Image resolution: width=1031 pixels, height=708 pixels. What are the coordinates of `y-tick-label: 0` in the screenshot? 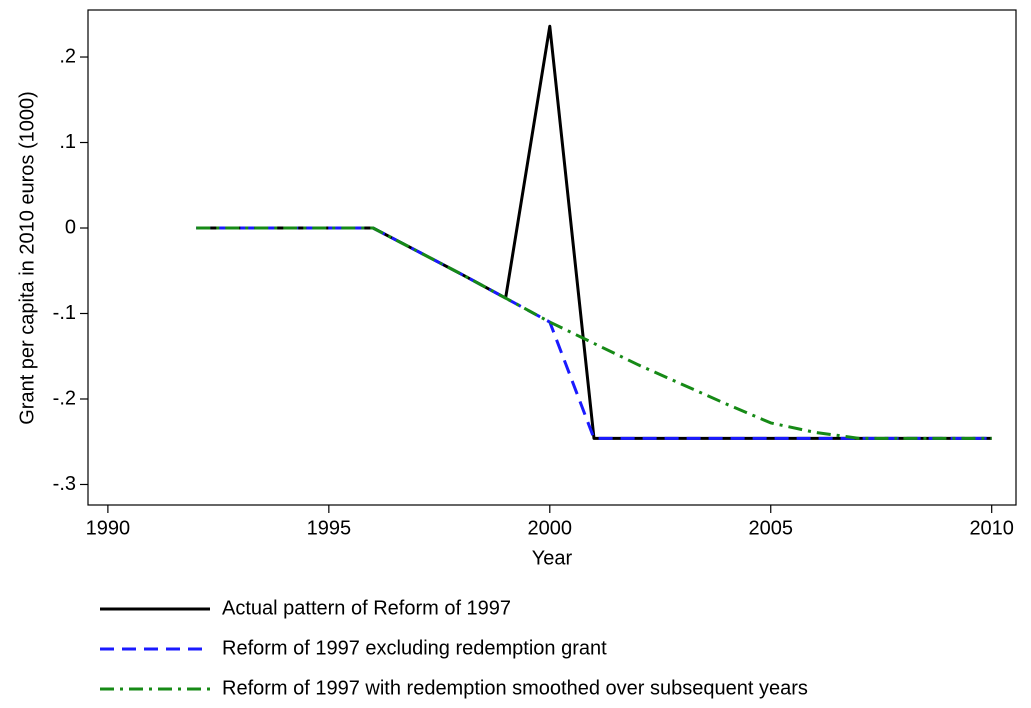 It's located at (70, 227).